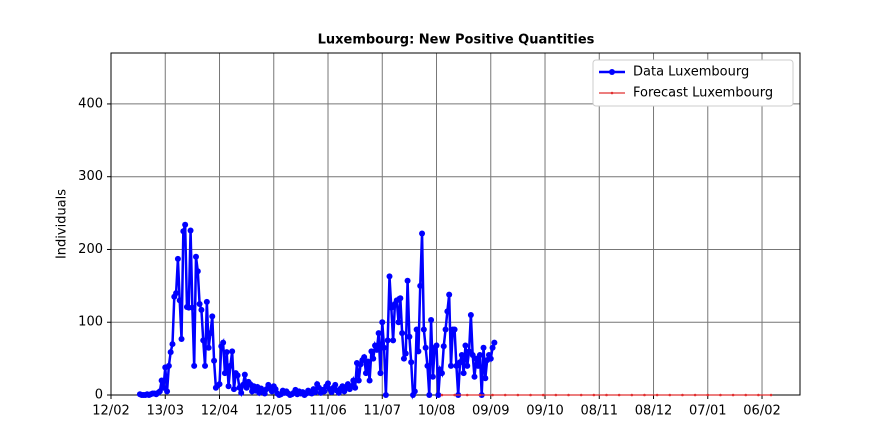 The image size is (888, 444). Describe the element at coordinates (90, 176) in the screenshot. I see `y-tick-label: 300` at that location.